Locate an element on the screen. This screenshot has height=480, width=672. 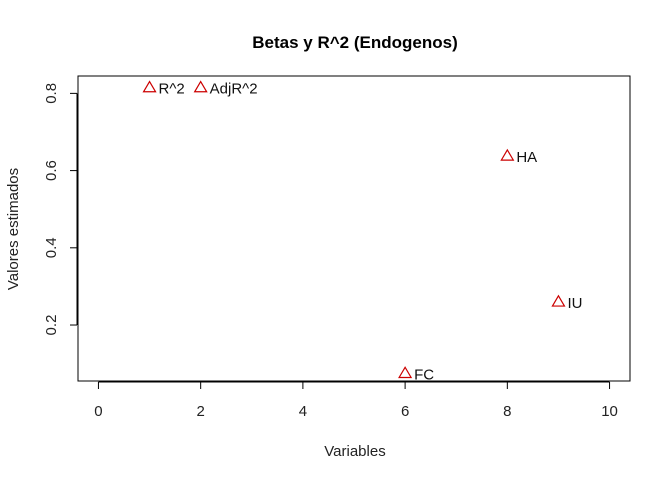
y-tick-label: 0.6 is located at coordinates (51, 170).